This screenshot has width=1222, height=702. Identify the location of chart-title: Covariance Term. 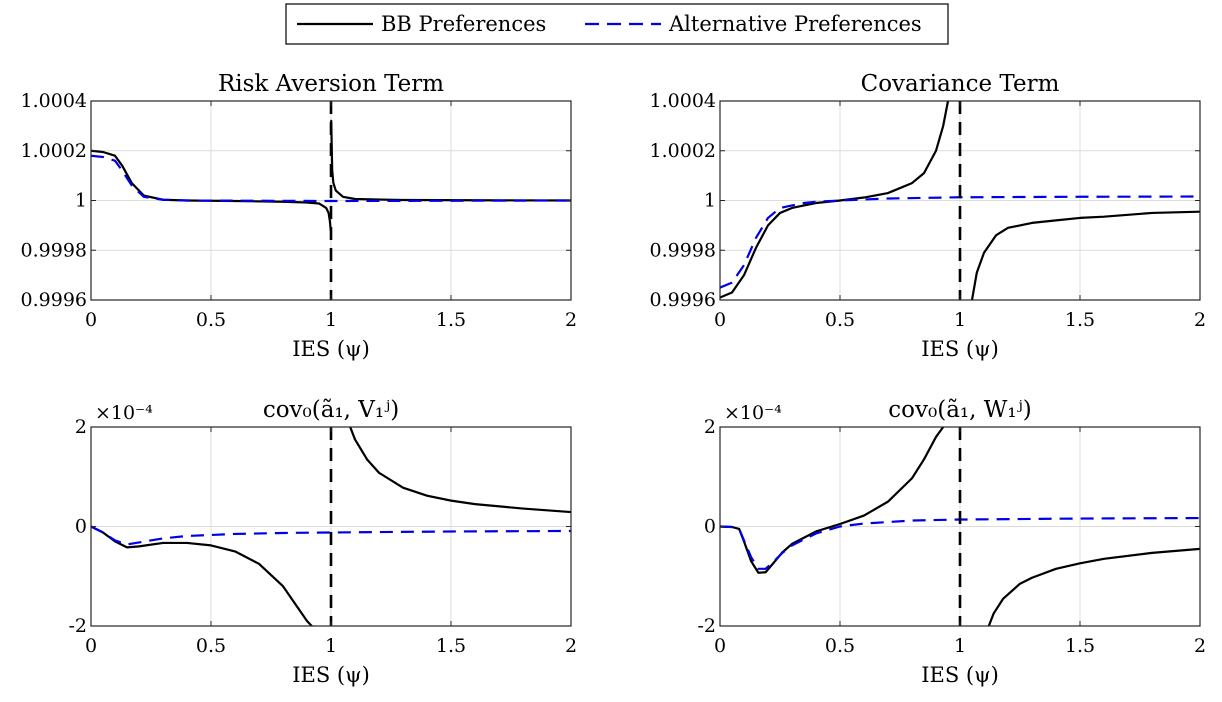
(960, 84).